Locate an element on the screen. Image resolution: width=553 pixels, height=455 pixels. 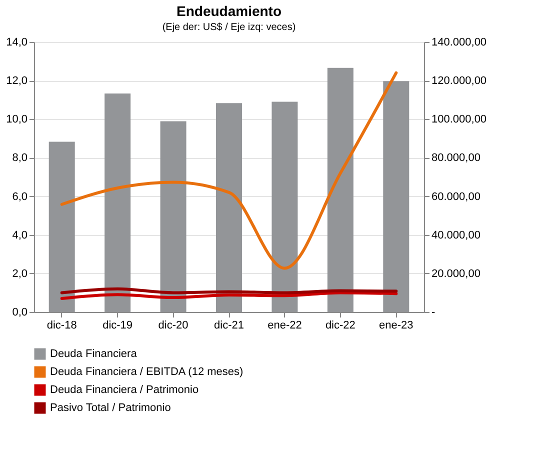
y-tick-label: 10,0 is located at coordinates (17, 120).